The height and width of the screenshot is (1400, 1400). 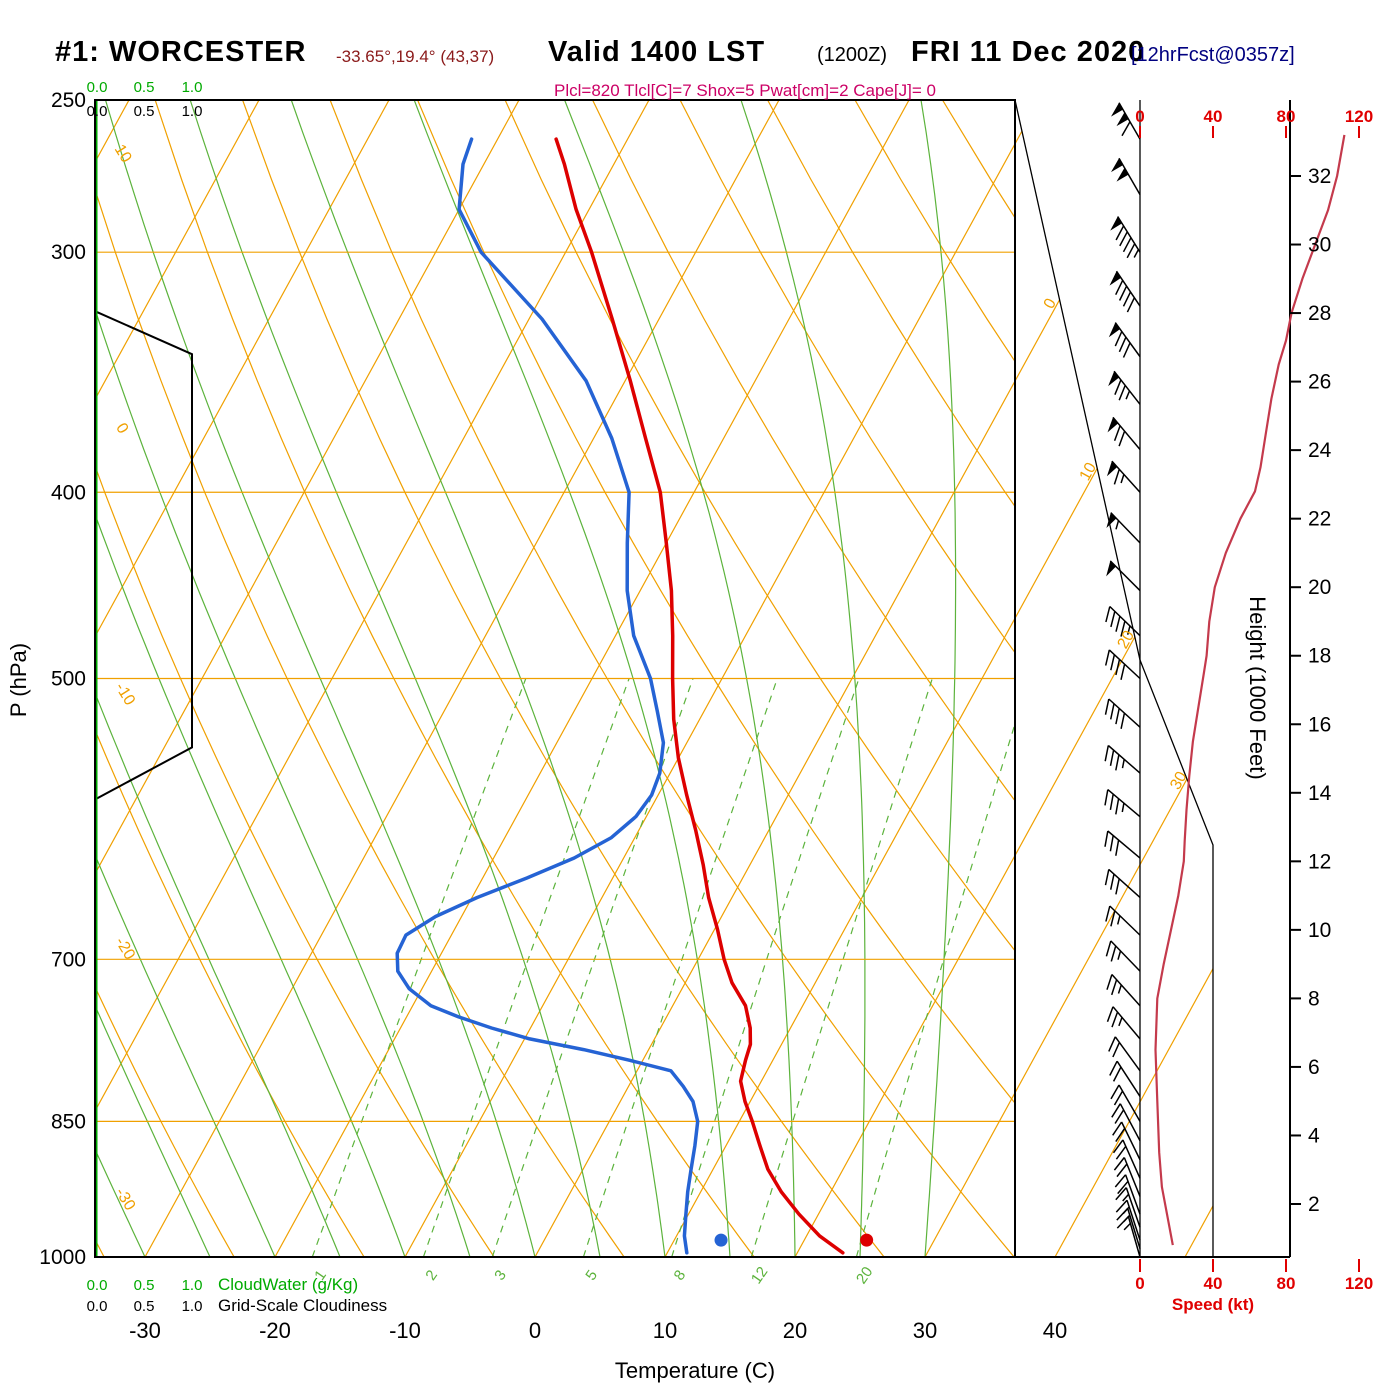 What do you see at coordinates (1127, 640) in the screenshot?
I see `isotherm-right-label: 20` at bounding box center [1127, 640].